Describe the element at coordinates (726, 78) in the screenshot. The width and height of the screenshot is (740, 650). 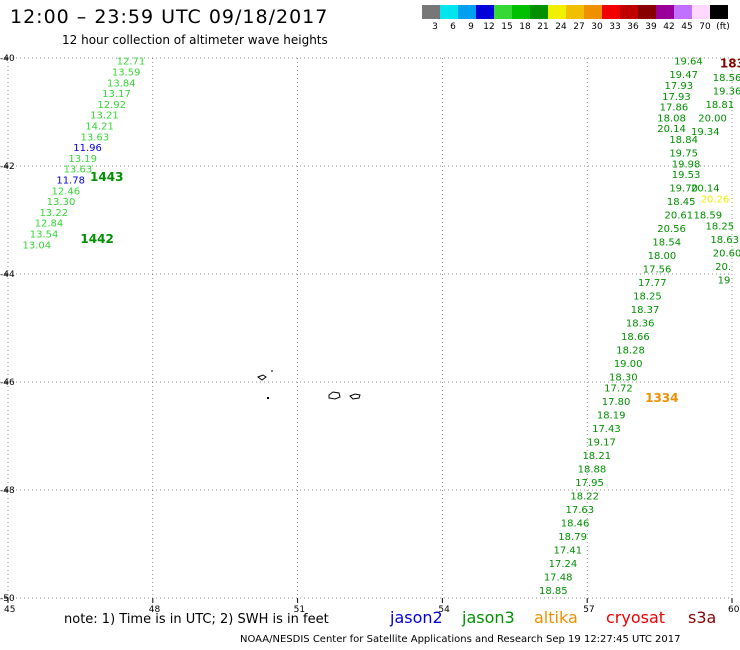
I see `wave-height-value: 18.56` at that location.